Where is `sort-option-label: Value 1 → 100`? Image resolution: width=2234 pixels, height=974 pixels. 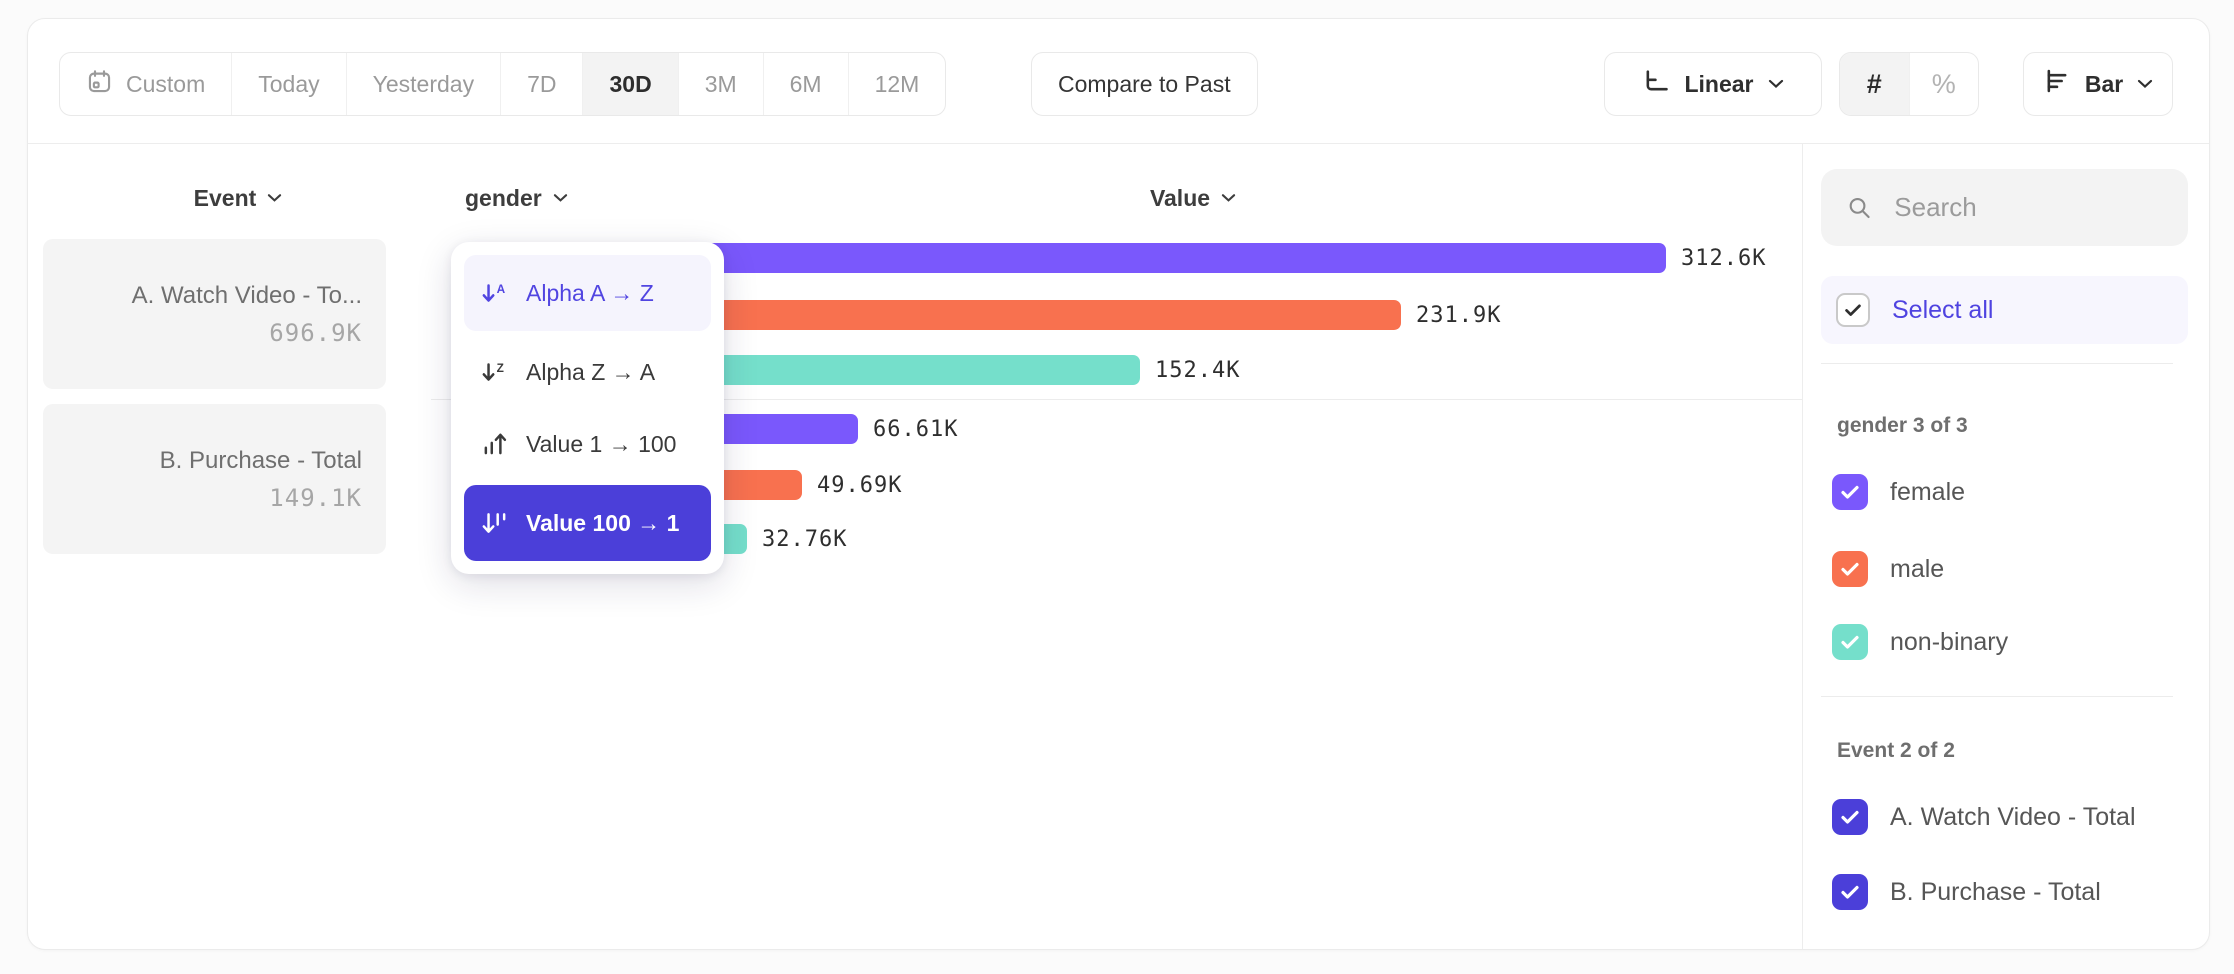 sort-option-label: Value 1 → 100 is located at coordinates (601, 443).